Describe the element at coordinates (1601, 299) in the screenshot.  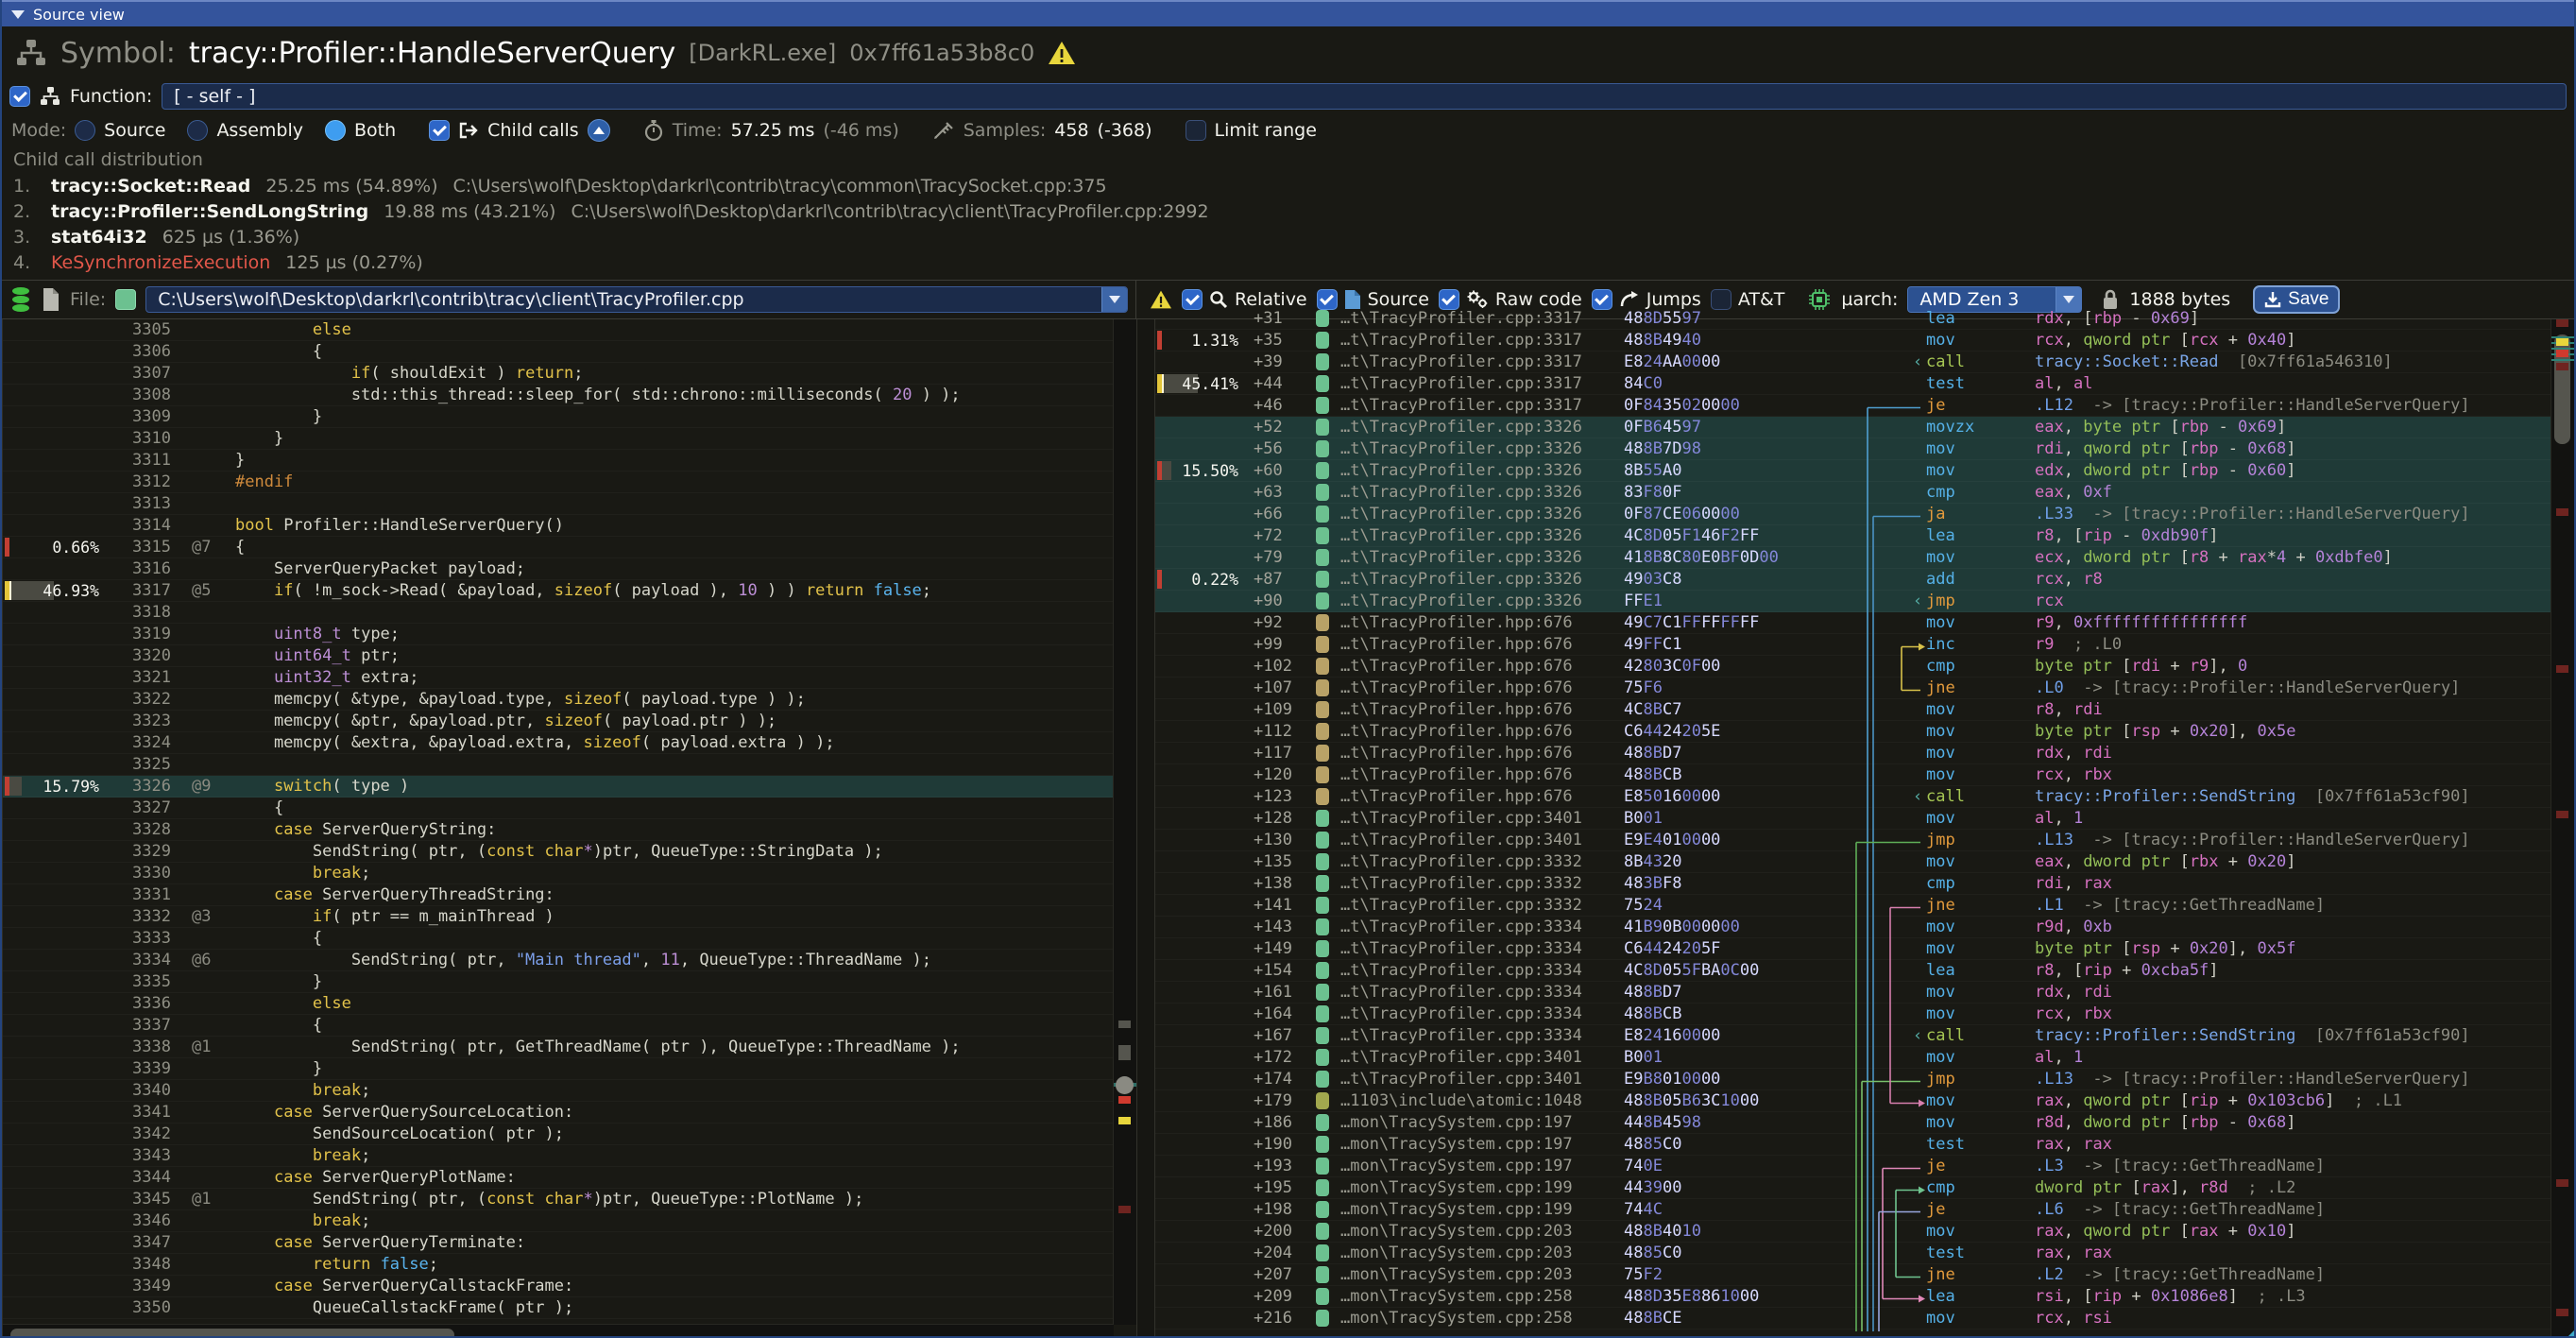
I see `jumps-checkbox` at that location.